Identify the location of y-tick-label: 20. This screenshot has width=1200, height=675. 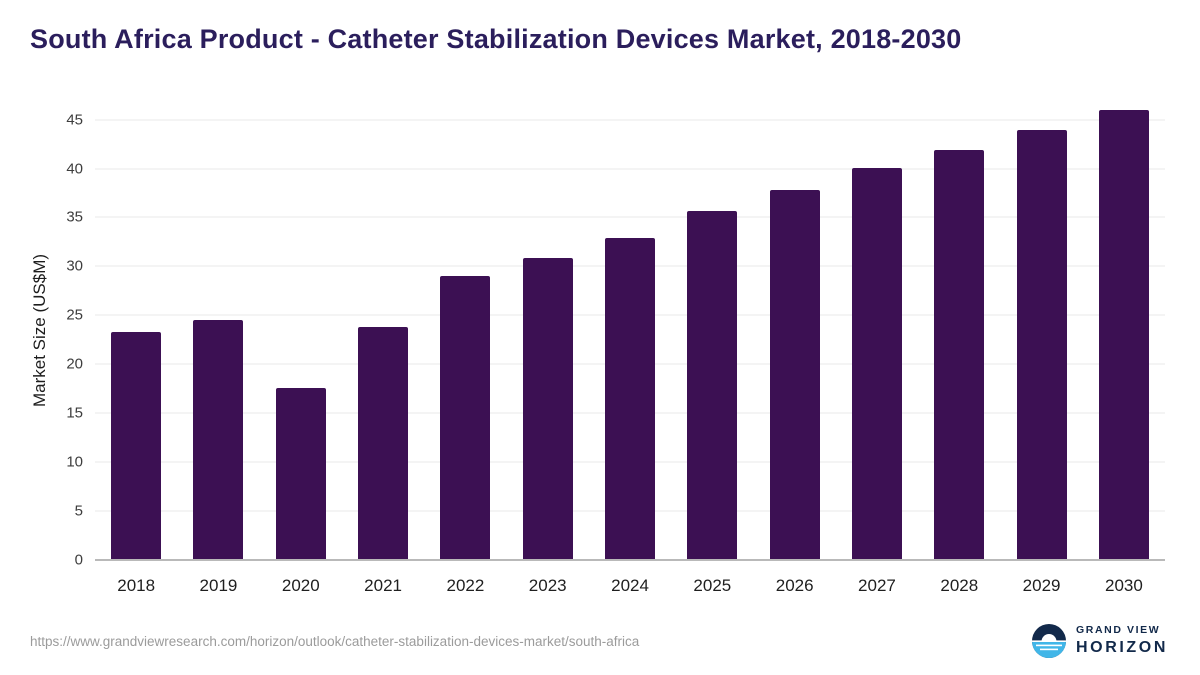
(74, 364).